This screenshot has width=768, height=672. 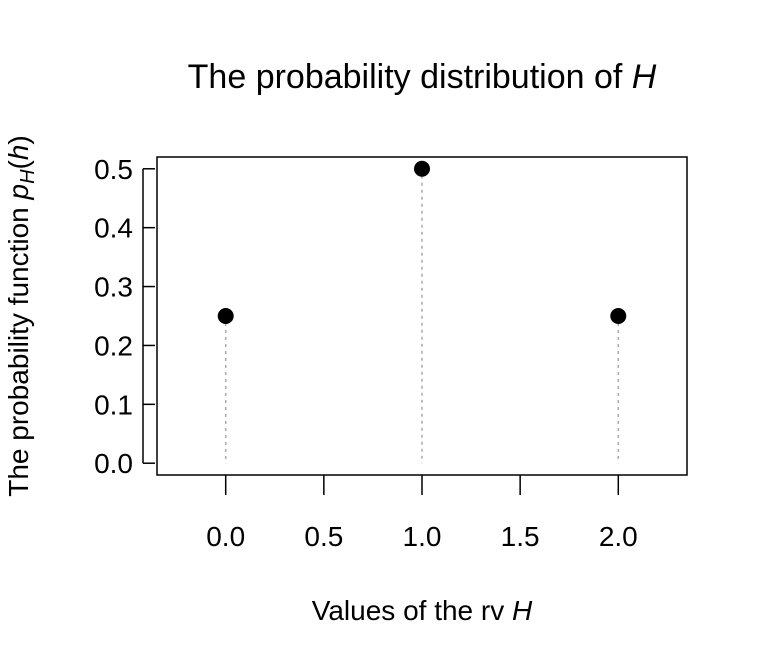 What do you see at coordinates (113, 228) in the screenshot?
I see `y-tick-label: 0.4` at bounding box center [113, 228].